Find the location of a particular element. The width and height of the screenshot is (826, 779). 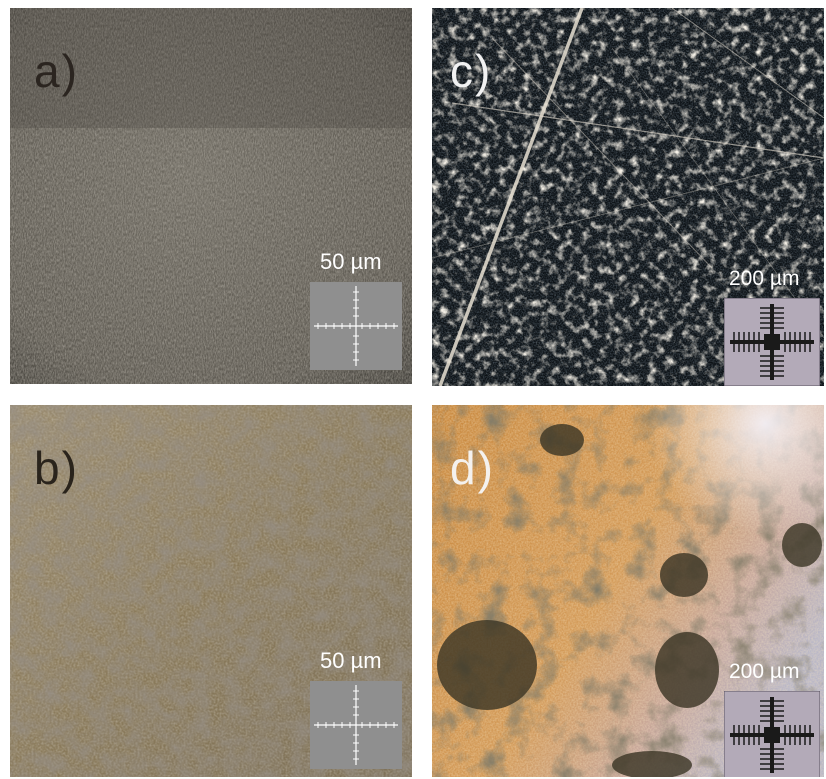

scale-bar-label-a: 50 µm is located at coordinates (351, 261).